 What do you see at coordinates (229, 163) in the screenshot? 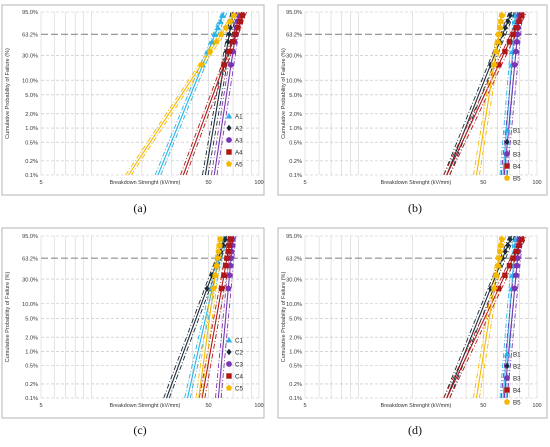
I see `legend-marker-a5` at bounding box center [229, 163].